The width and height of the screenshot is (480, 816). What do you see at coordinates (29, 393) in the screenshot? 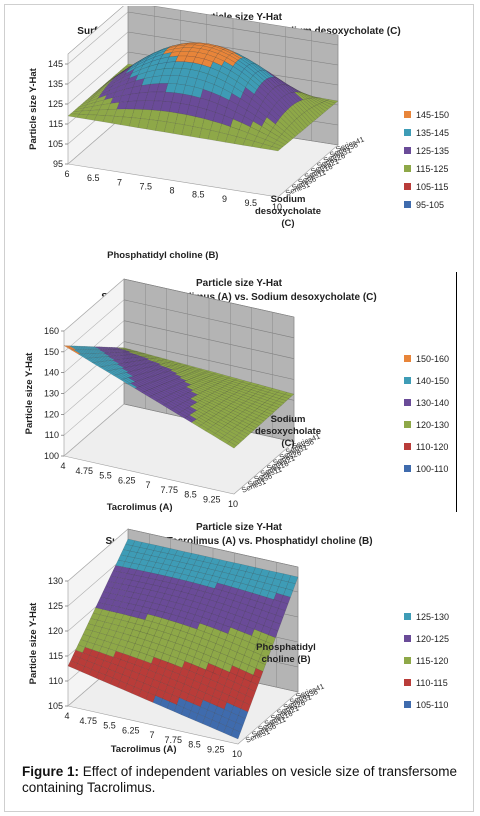
I see `y-axis-title: Particle size Y-Hat` at bounding box center [29, 393].